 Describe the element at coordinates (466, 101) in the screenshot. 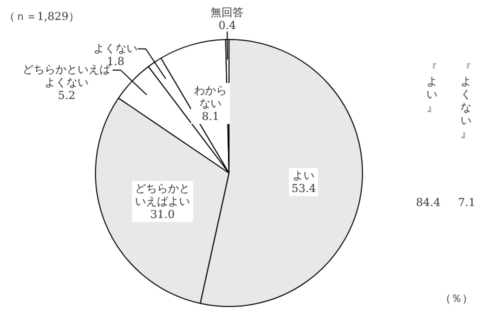

I see `text: 『よくない』` at that location.